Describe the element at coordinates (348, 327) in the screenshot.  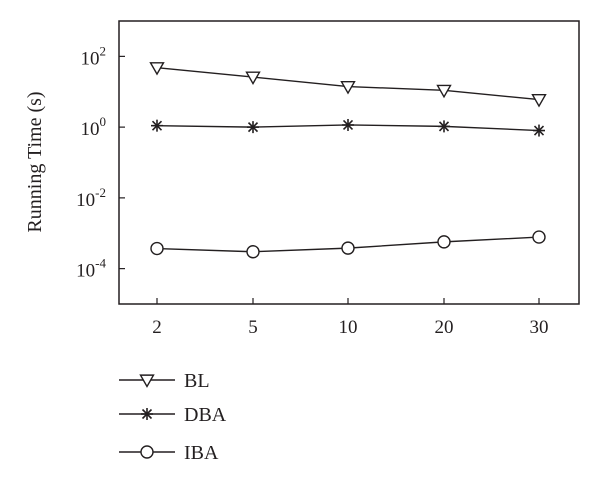
I see `x-tick-label: 10` at that location.